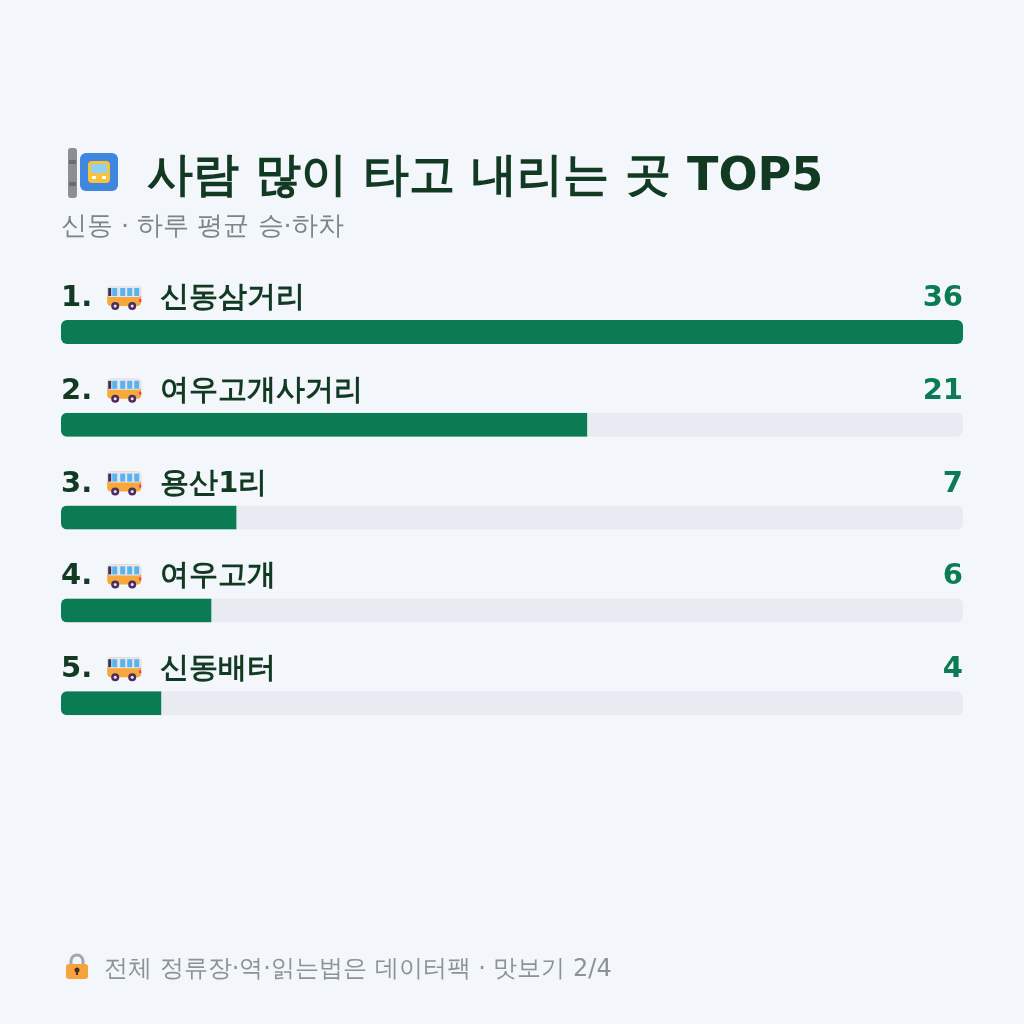 Image resolution: width=1024 pixels, height=1024 pixels. What do you see at coordinates (169, 667) in the screenshot?
I see `category-label: 5. 신동배터` at bounding box center [169, 667].